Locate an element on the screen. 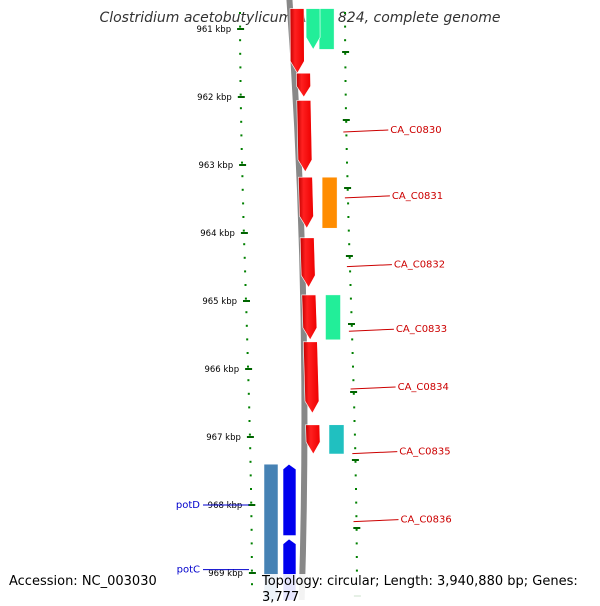  gene-arrow-CA_C0834 is located at coordinates (309, 317).